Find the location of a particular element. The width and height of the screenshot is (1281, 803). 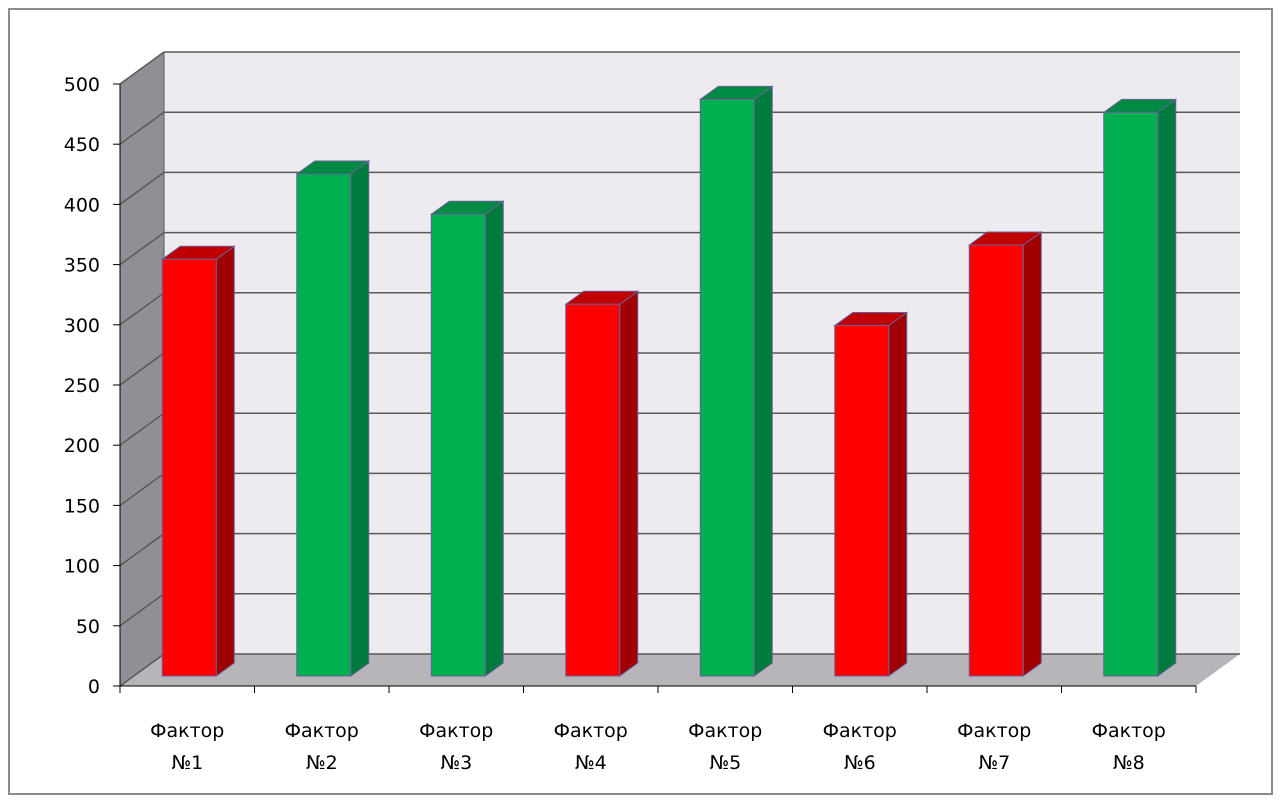

x-tick-label-line: №7 is located at coordinates (994, 763).